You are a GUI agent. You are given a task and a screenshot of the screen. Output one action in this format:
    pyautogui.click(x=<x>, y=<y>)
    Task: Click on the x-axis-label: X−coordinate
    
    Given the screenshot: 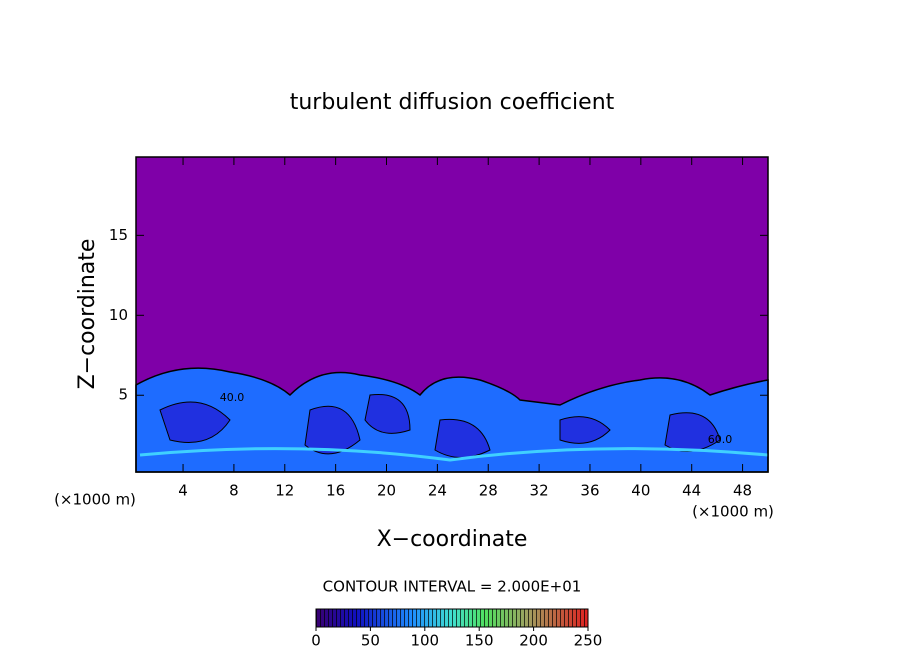 What is the action you would take?
    pyautogui.click(x=452, y=539)
    